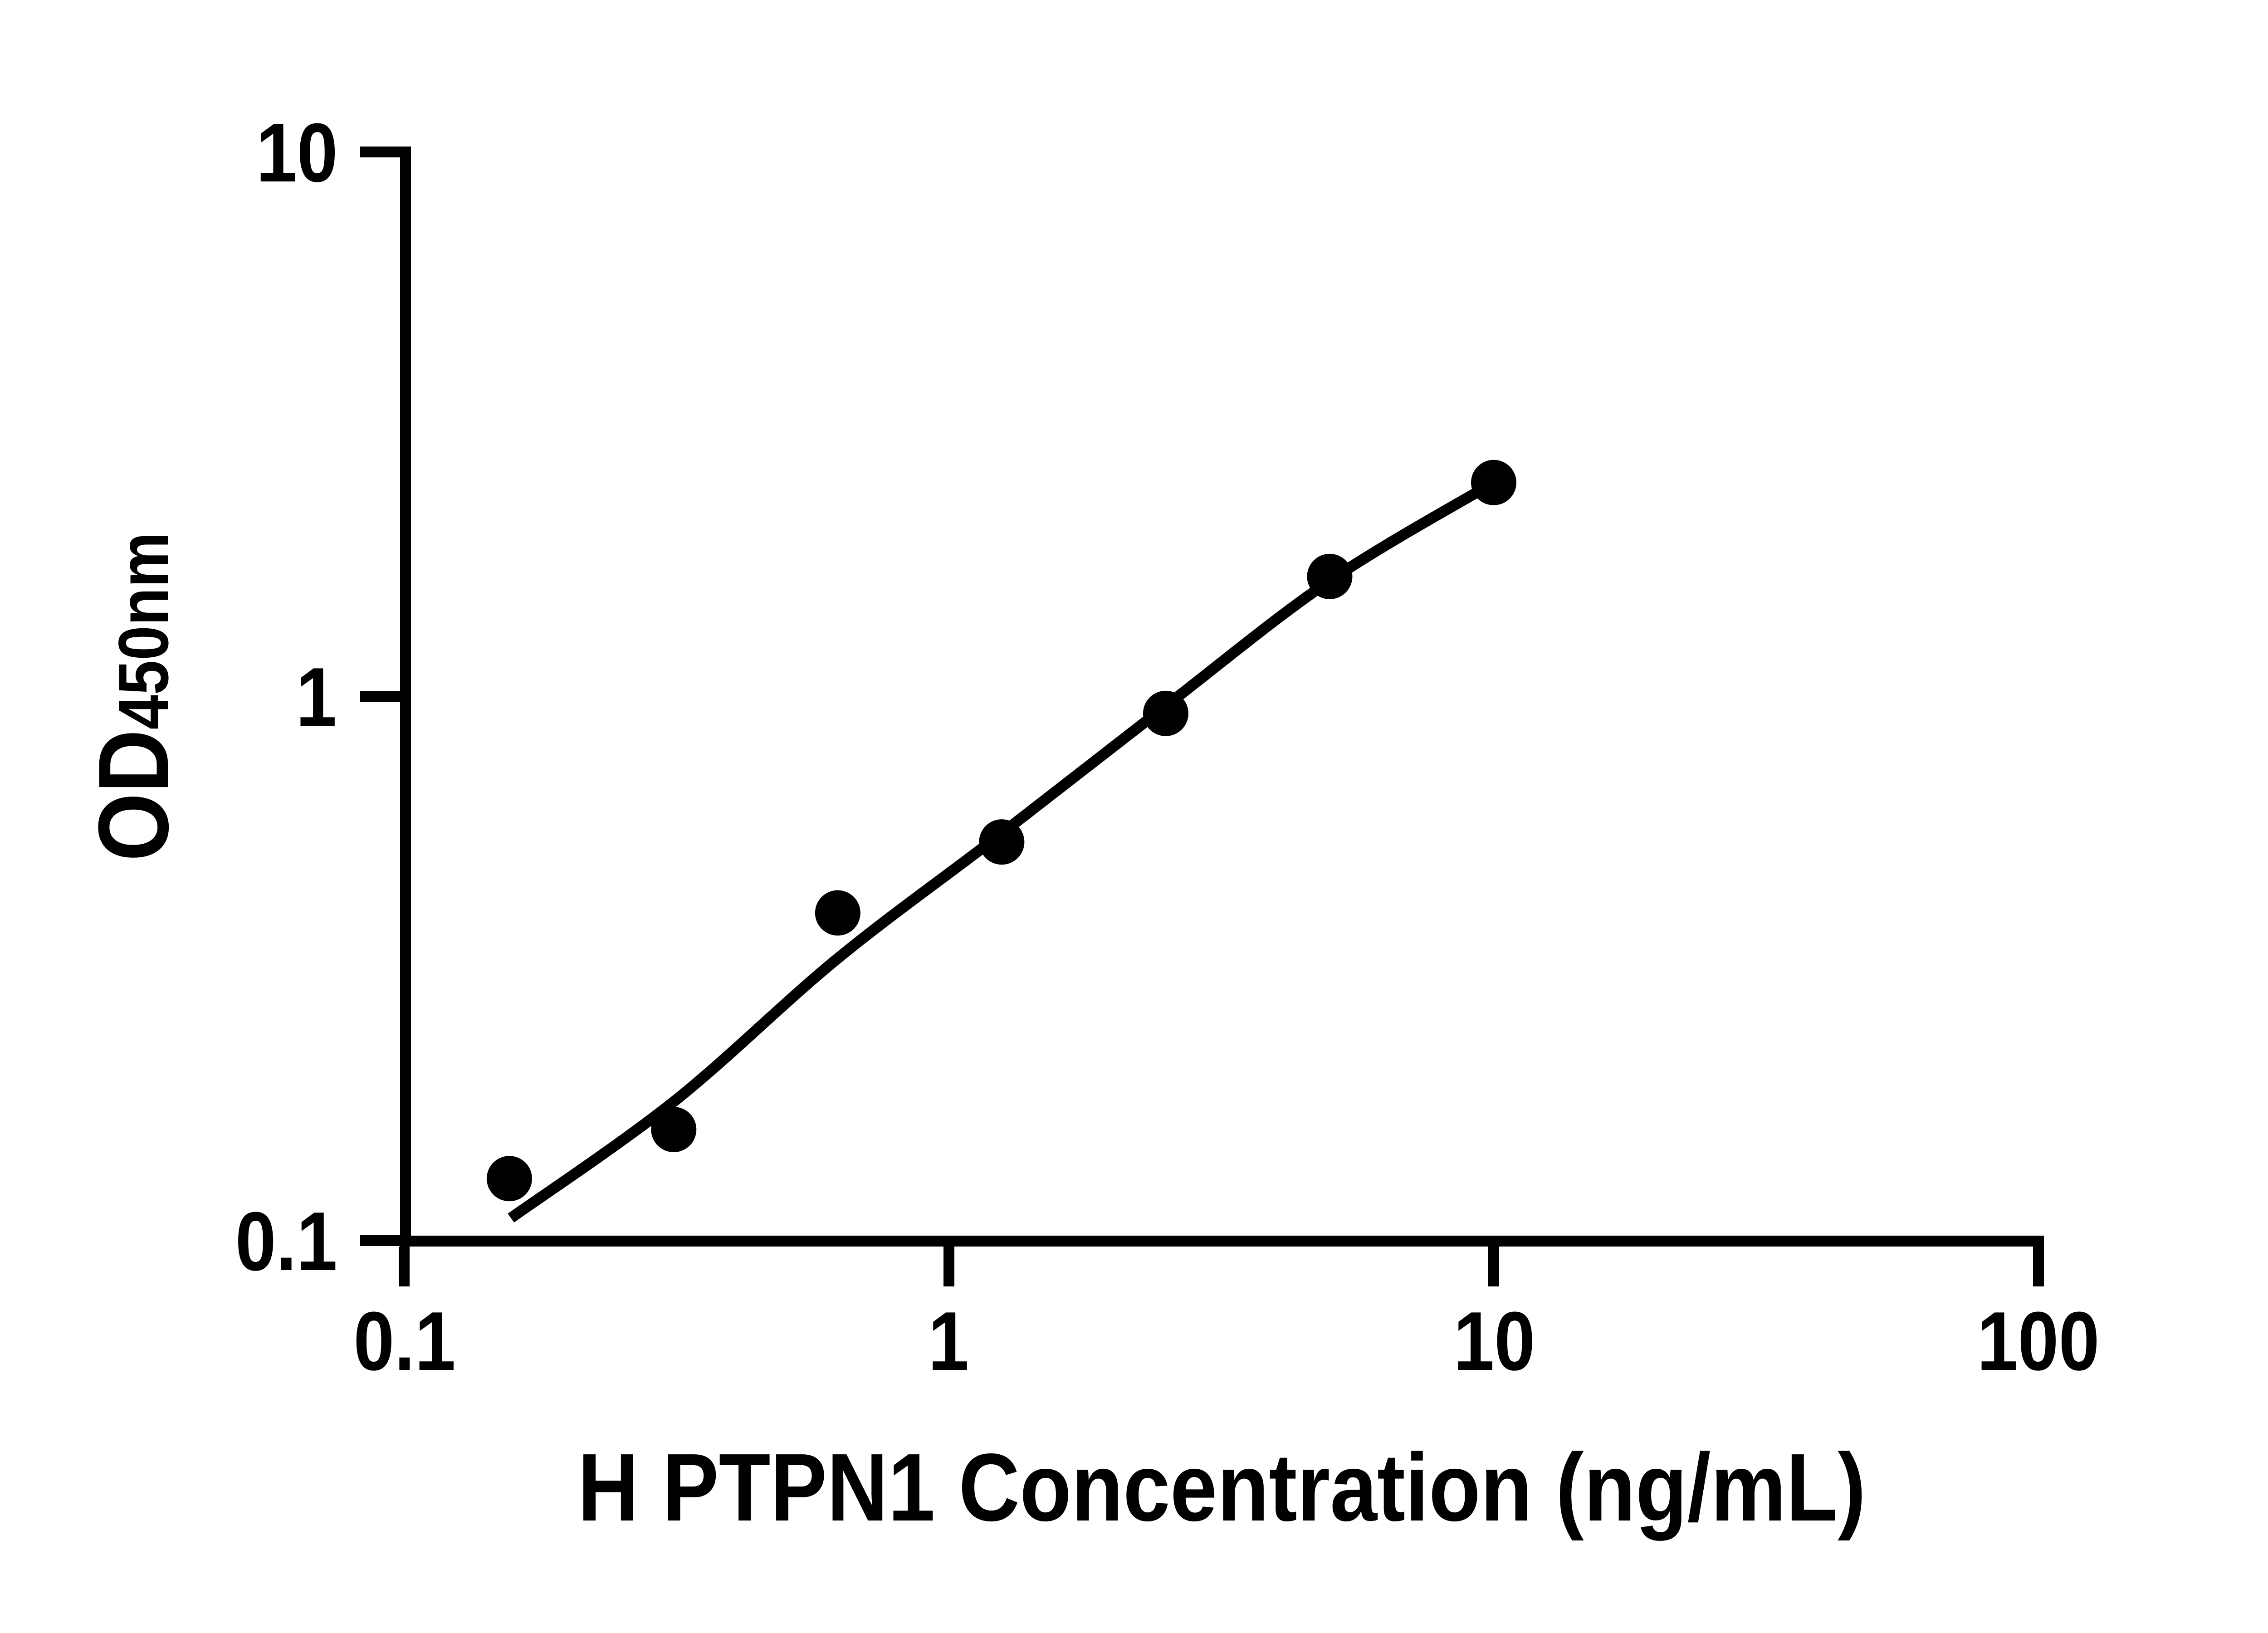 Image resolution: width=2268 pixels, height=1633 pixels. I want to click on x-tick-label: 100, so click(2038, 1341).